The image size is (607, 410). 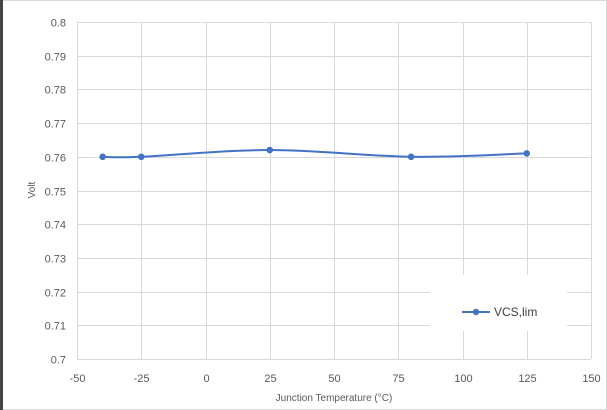 What do you see at coordinates (55, 294) in the screenshot?
I see `y-tick-label: 0.72` at bounding box center [55, 294].